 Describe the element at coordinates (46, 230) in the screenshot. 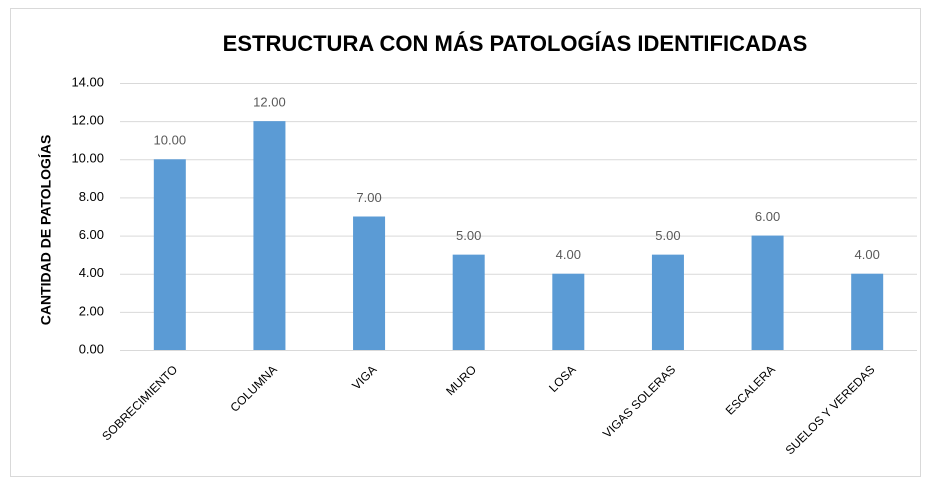

I see `y-axis-label: CANTIDAD DE PATOLOGÍAS` at that location.